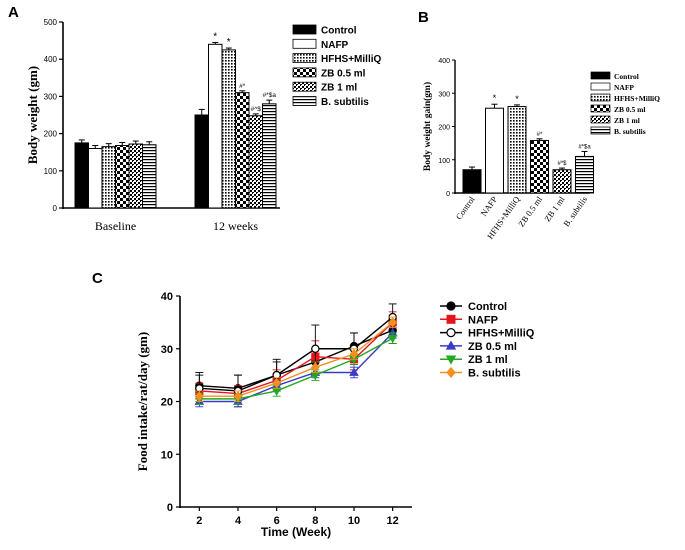 This screenshot has width=685, height=550. Describe the element at coordinates (626, 76) in the screenshot. I see `panel-b-legend-label: Control` at that location.